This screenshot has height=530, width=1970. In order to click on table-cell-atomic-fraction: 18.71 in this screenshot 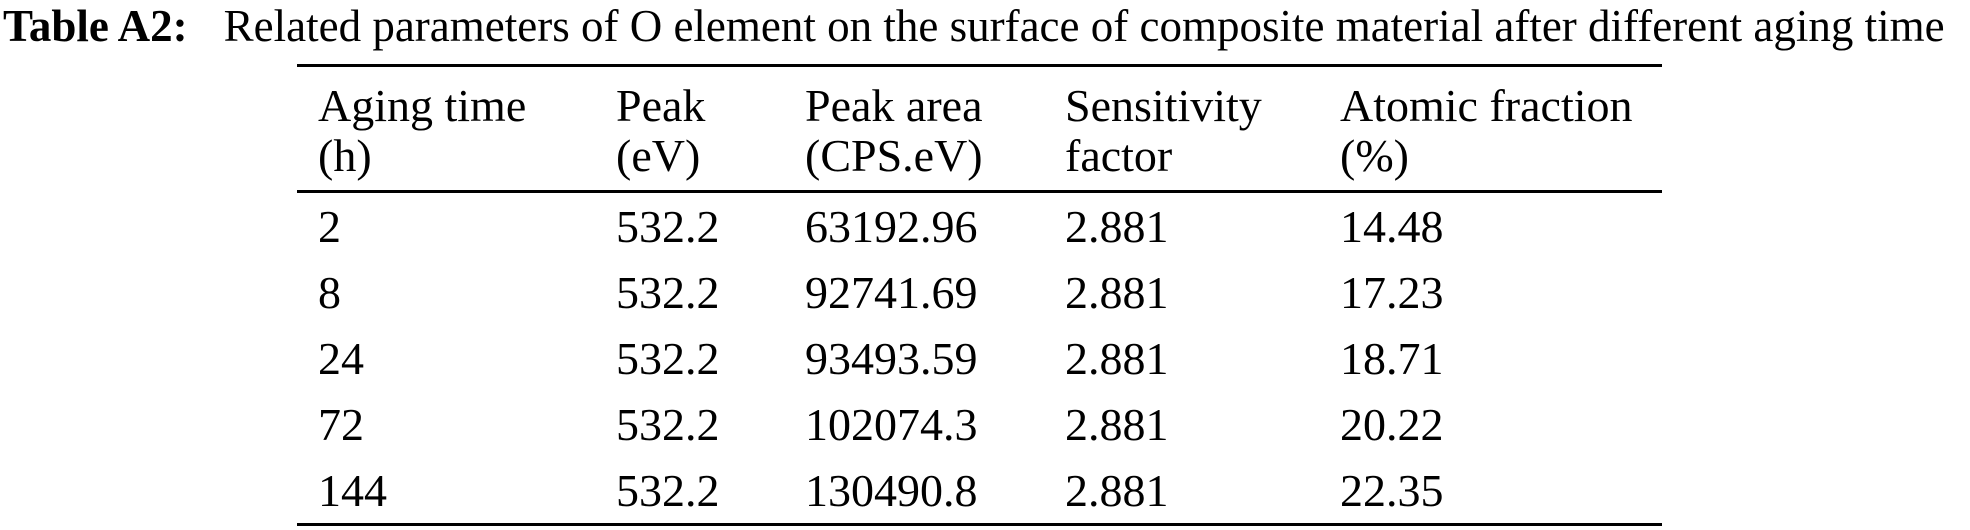, I will do `click(1392, 358)`.